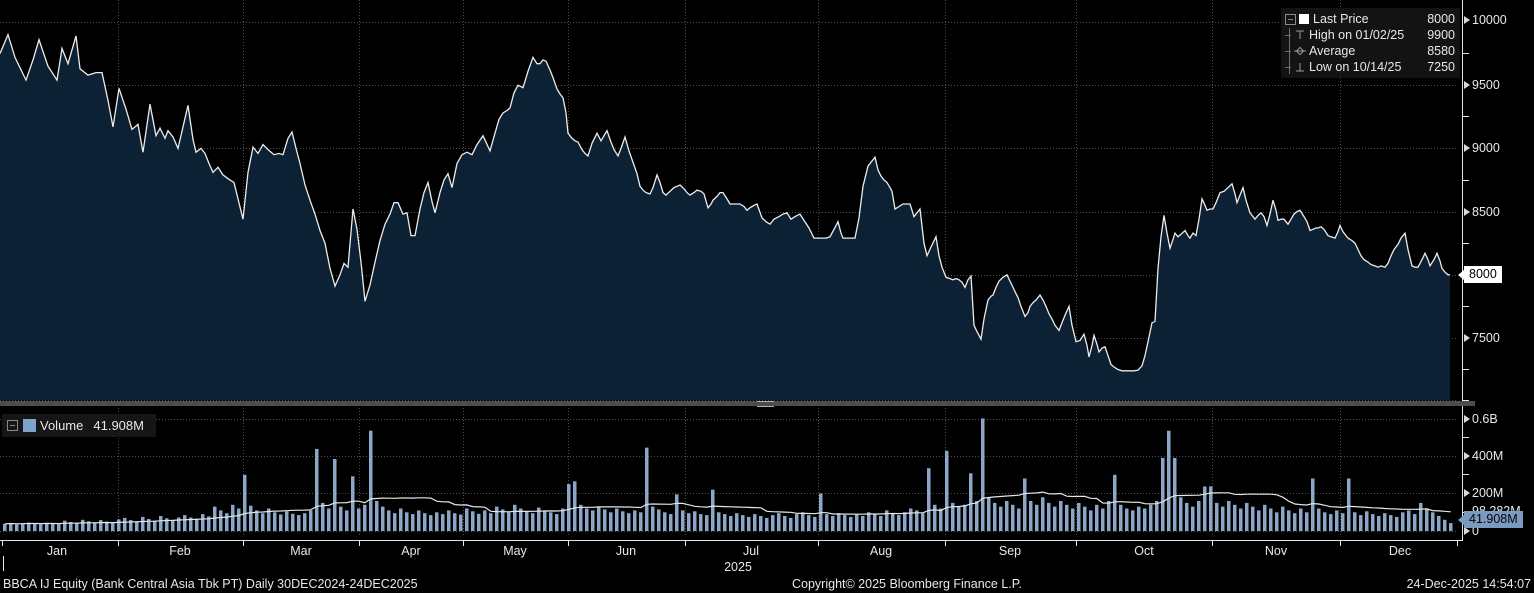 The width and height of the screenshot is (1534, 593). I want to click on price-tick-text: 9000, so click(1486, 148).